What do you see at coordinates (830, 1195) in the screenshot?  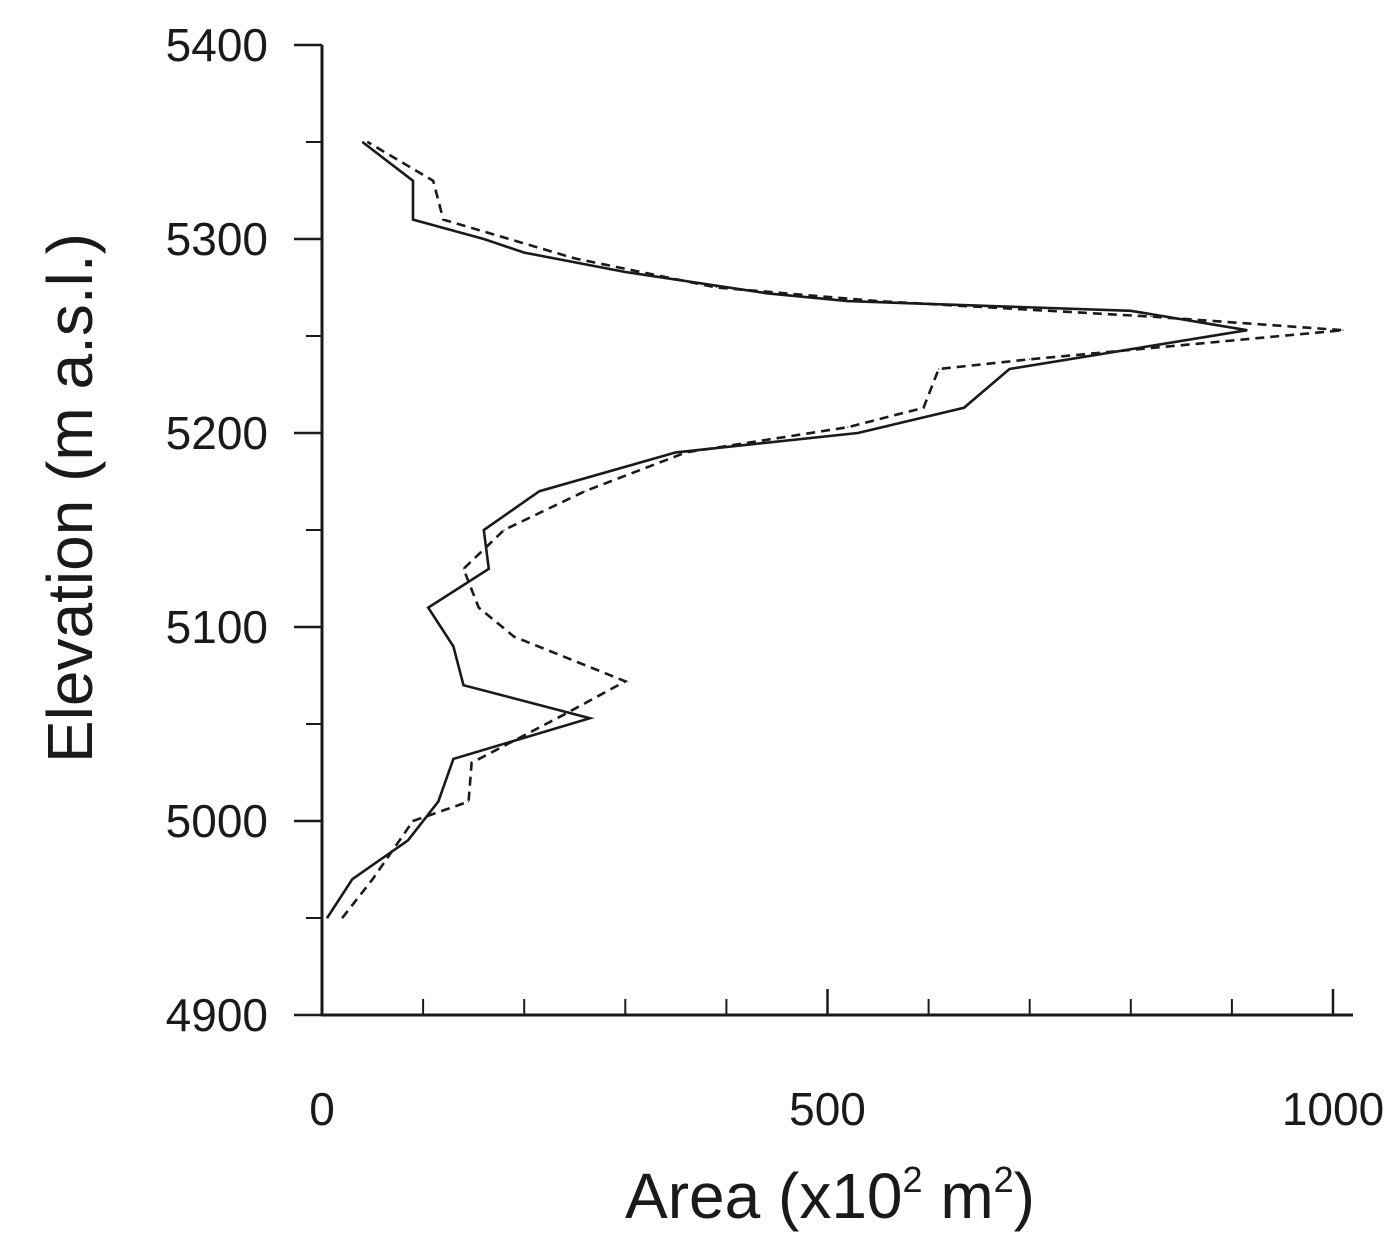 I see `x-axis-title: Area (x102 m2)` at bounding box center [830, 1195].